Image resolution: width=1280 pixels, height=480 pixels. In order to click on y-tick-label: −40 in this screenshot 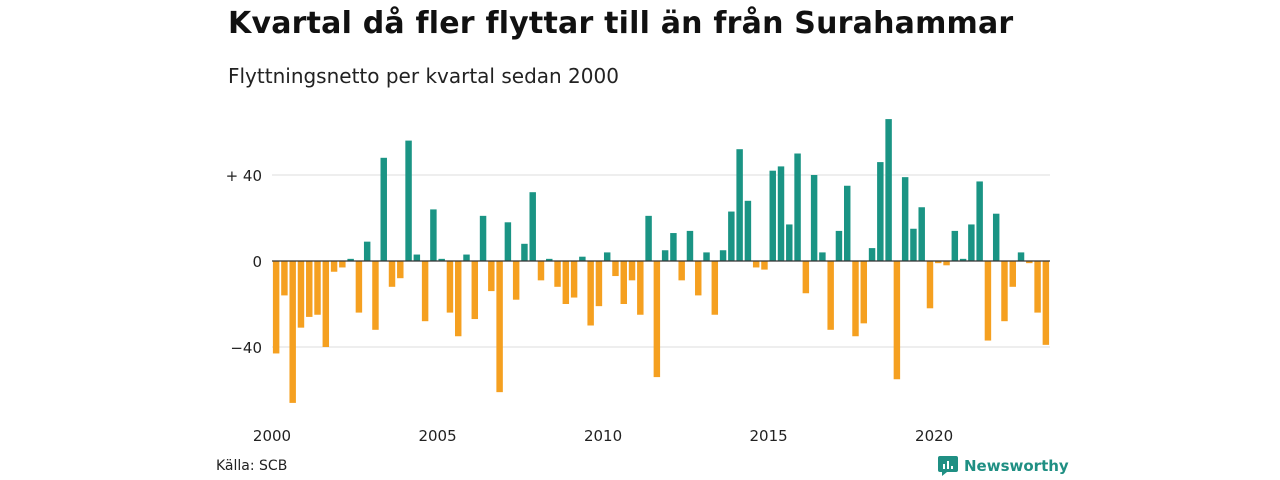, I will do `click(246, 348)`.